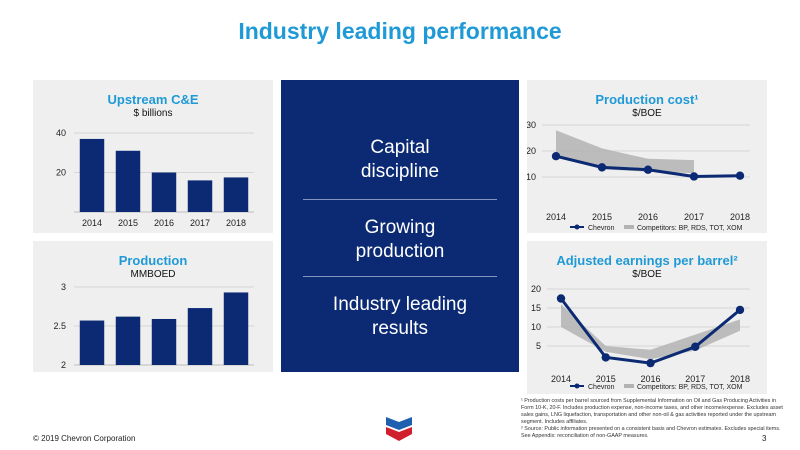 Image resolution: width=800 pixels, height=450 pixels. I want to click on page-title: Industry leading performance, so click(400, 31).